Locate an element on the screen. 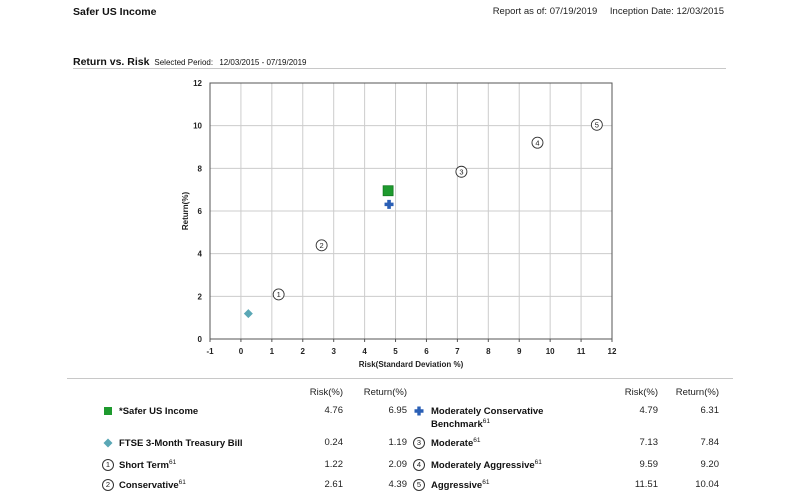 The width and height of the screenshot is (800, 500). legend-return-value: 7.84 is located at coordinates (710, 442).